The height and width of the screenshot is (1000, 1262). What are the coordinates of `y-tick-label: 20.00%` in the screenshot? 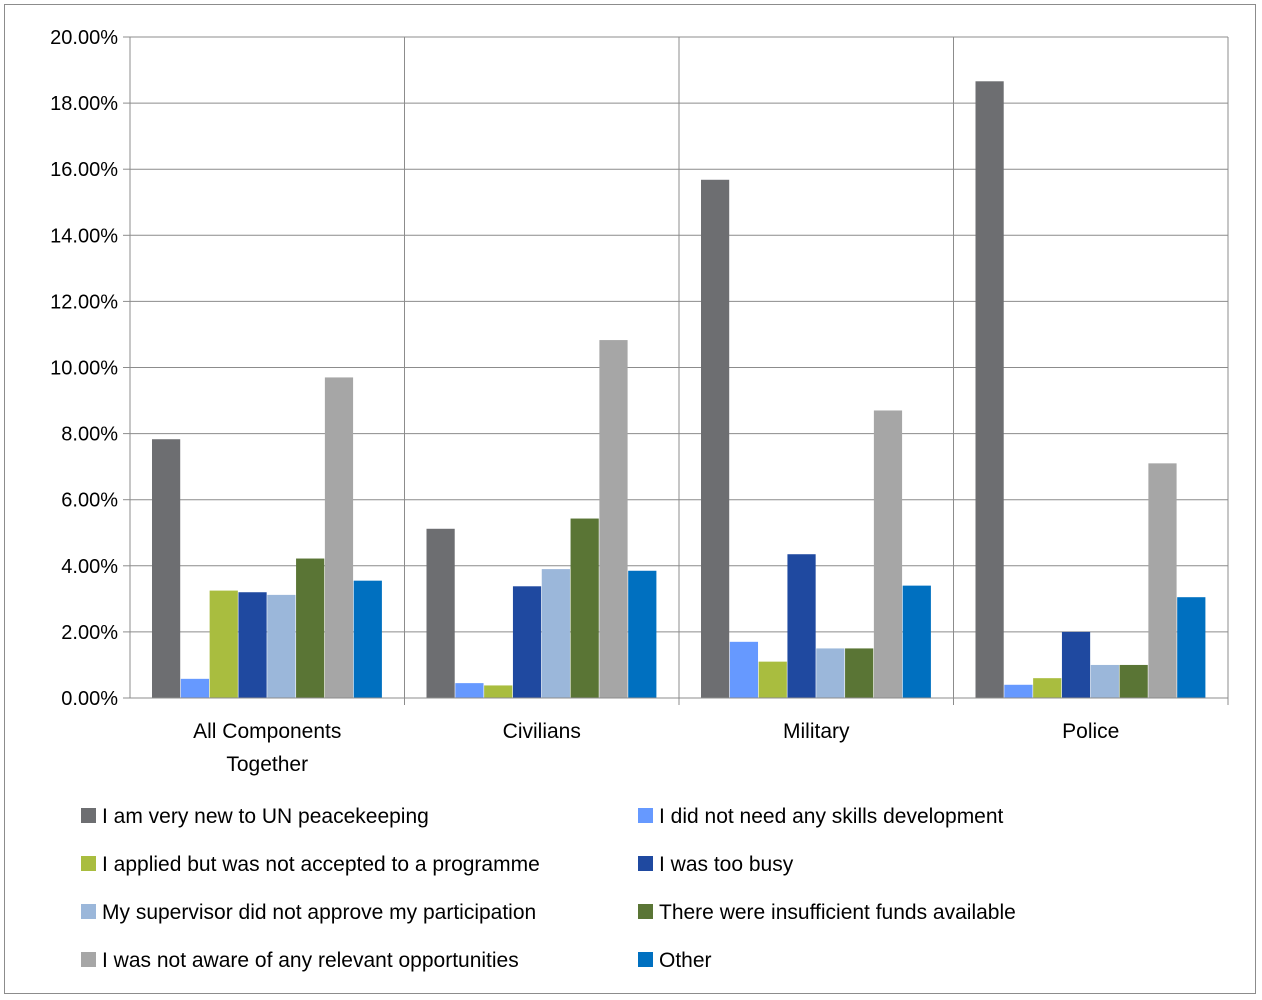 It's located at (84, 38).